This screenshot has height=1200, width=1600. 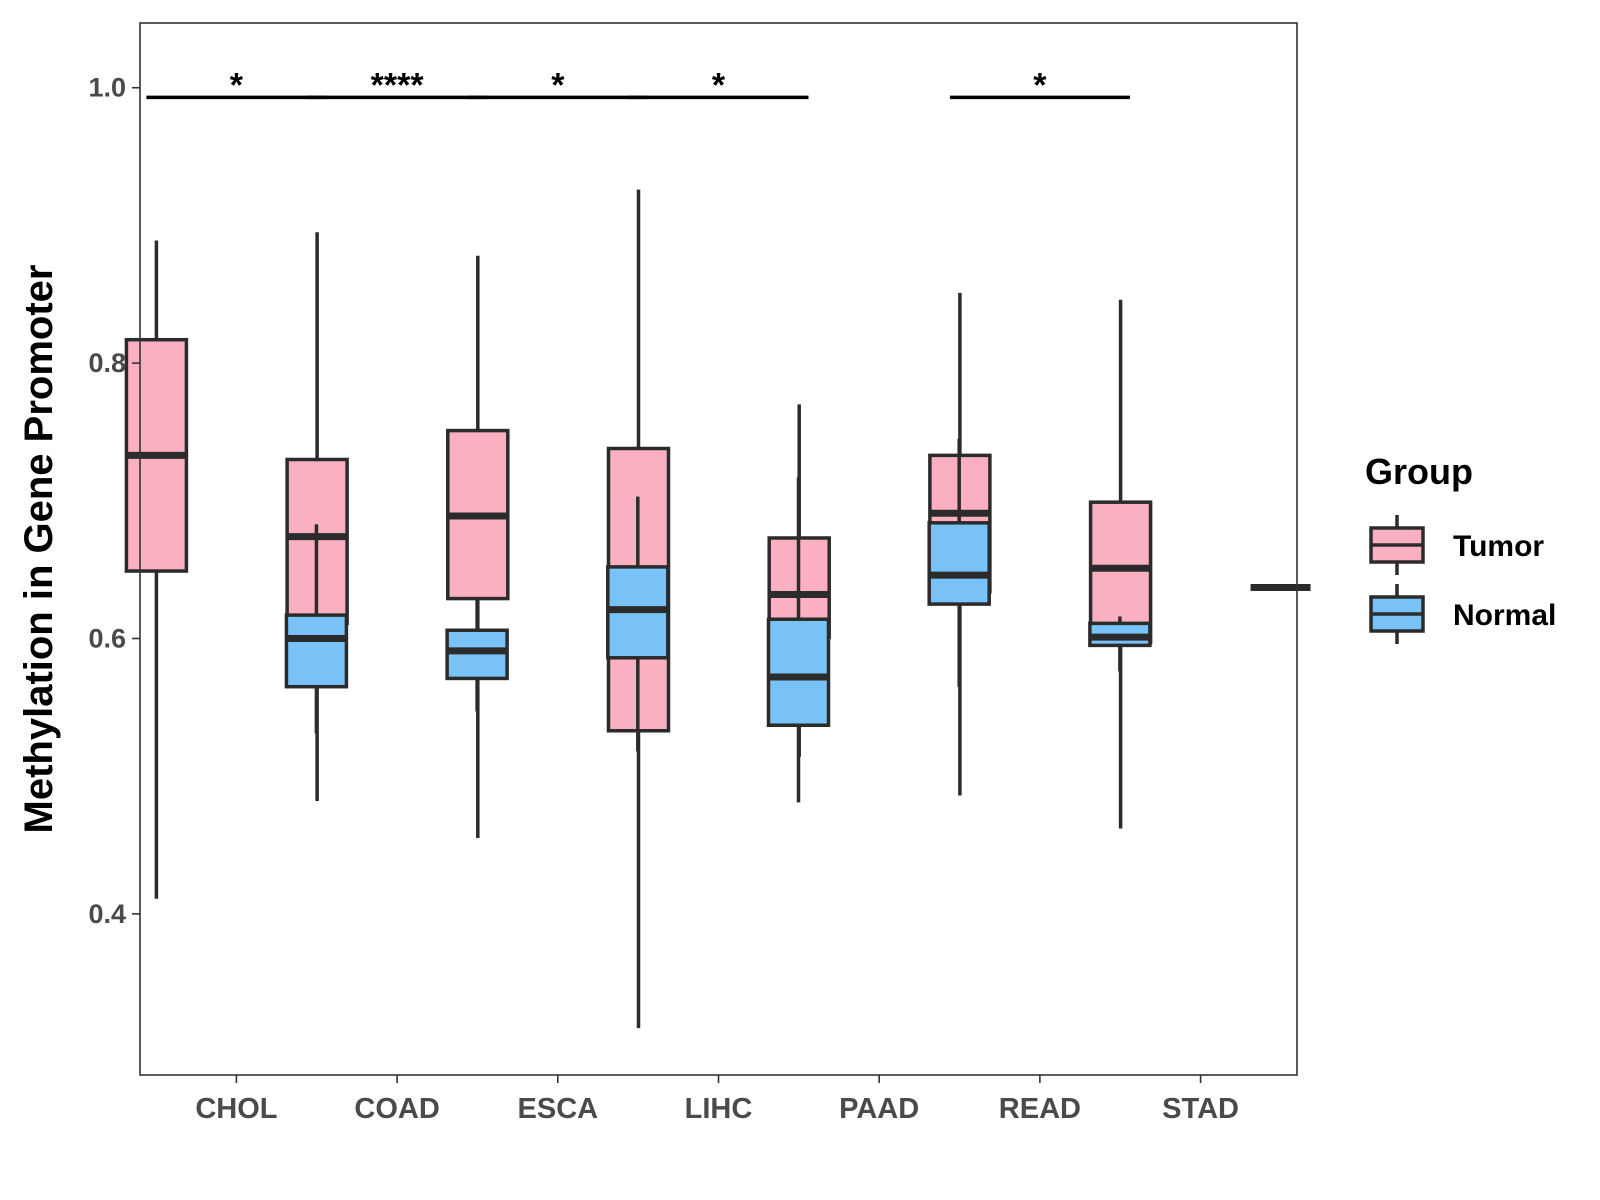 What do you see at coordinates (879, 1109) in the screenshot?
I see `x-tick-label: PAAD` at bounding box center [879, 1109].